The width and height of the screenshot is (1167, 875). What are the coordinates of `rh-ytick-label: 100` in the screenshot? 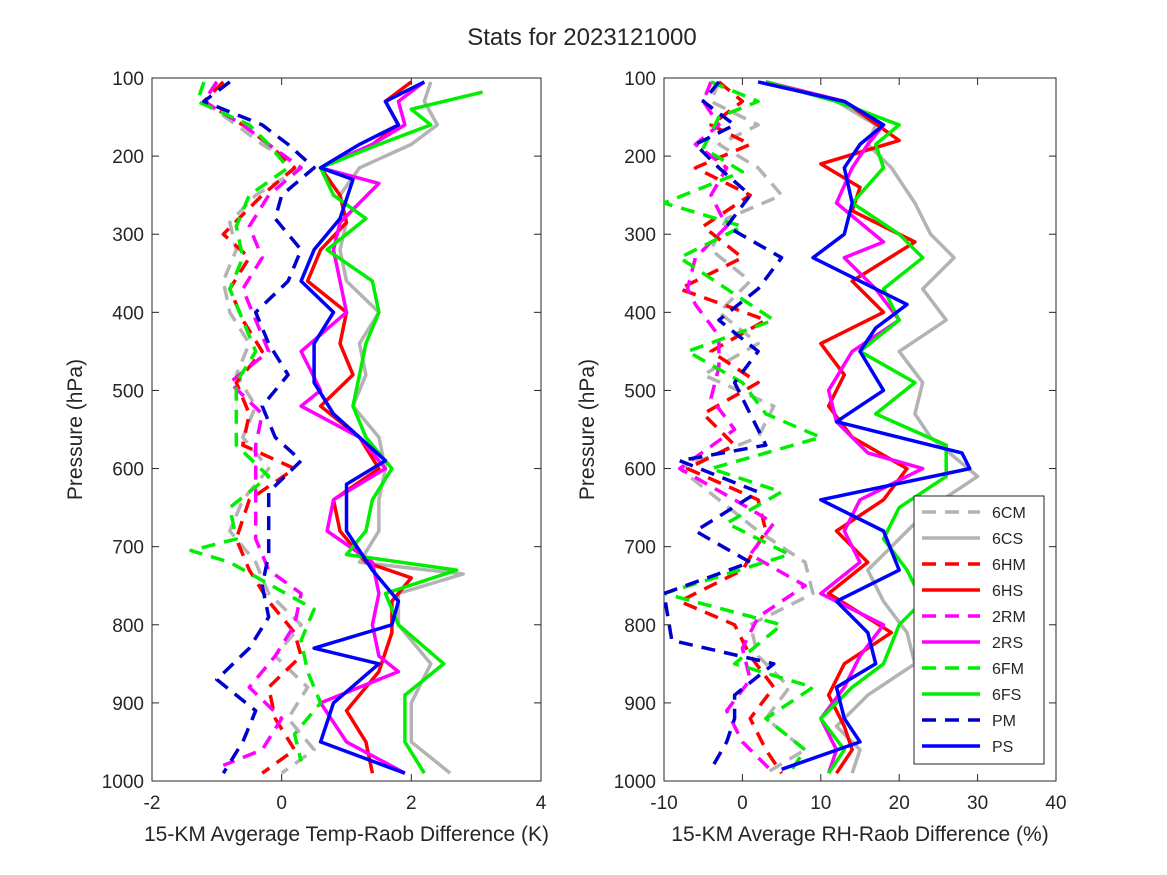 It's located at (640, 79).